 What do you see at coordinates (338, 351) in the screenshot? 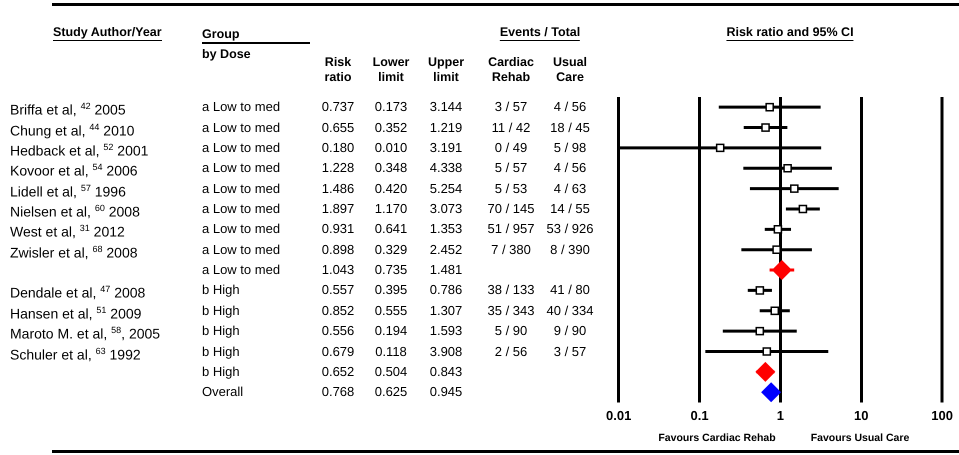
I see `text: 0.679` at bounding box center [338, 351].